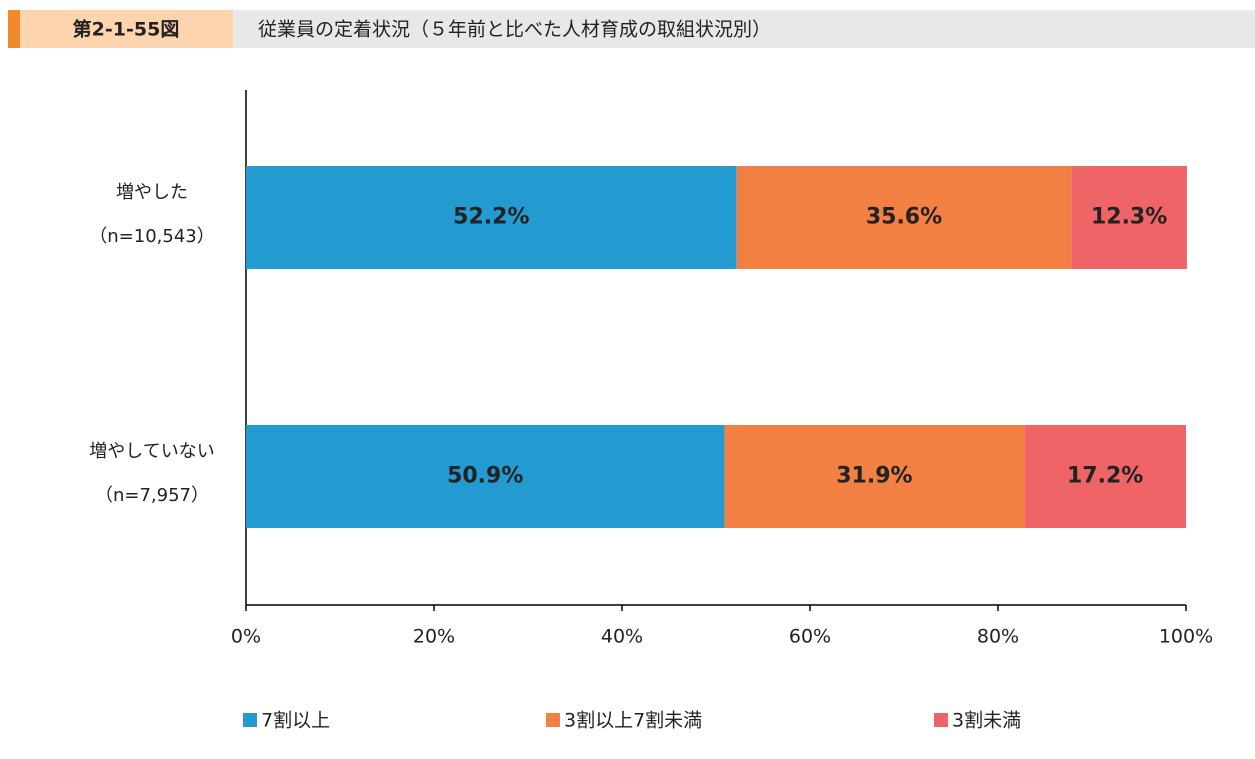  I want to click on data-label: 50.9%, so click(485, 476).